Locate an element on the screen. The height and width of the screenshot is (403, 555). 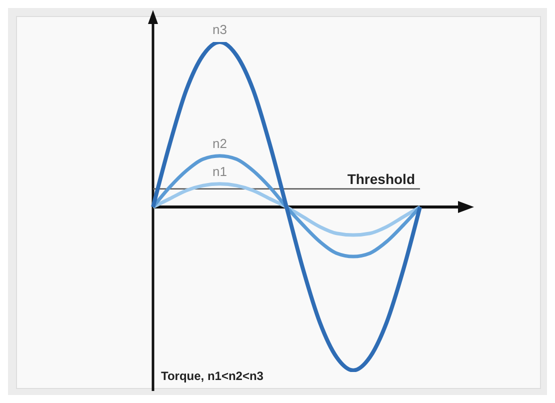
series-label: n3 is located at coordinates (219, 29).